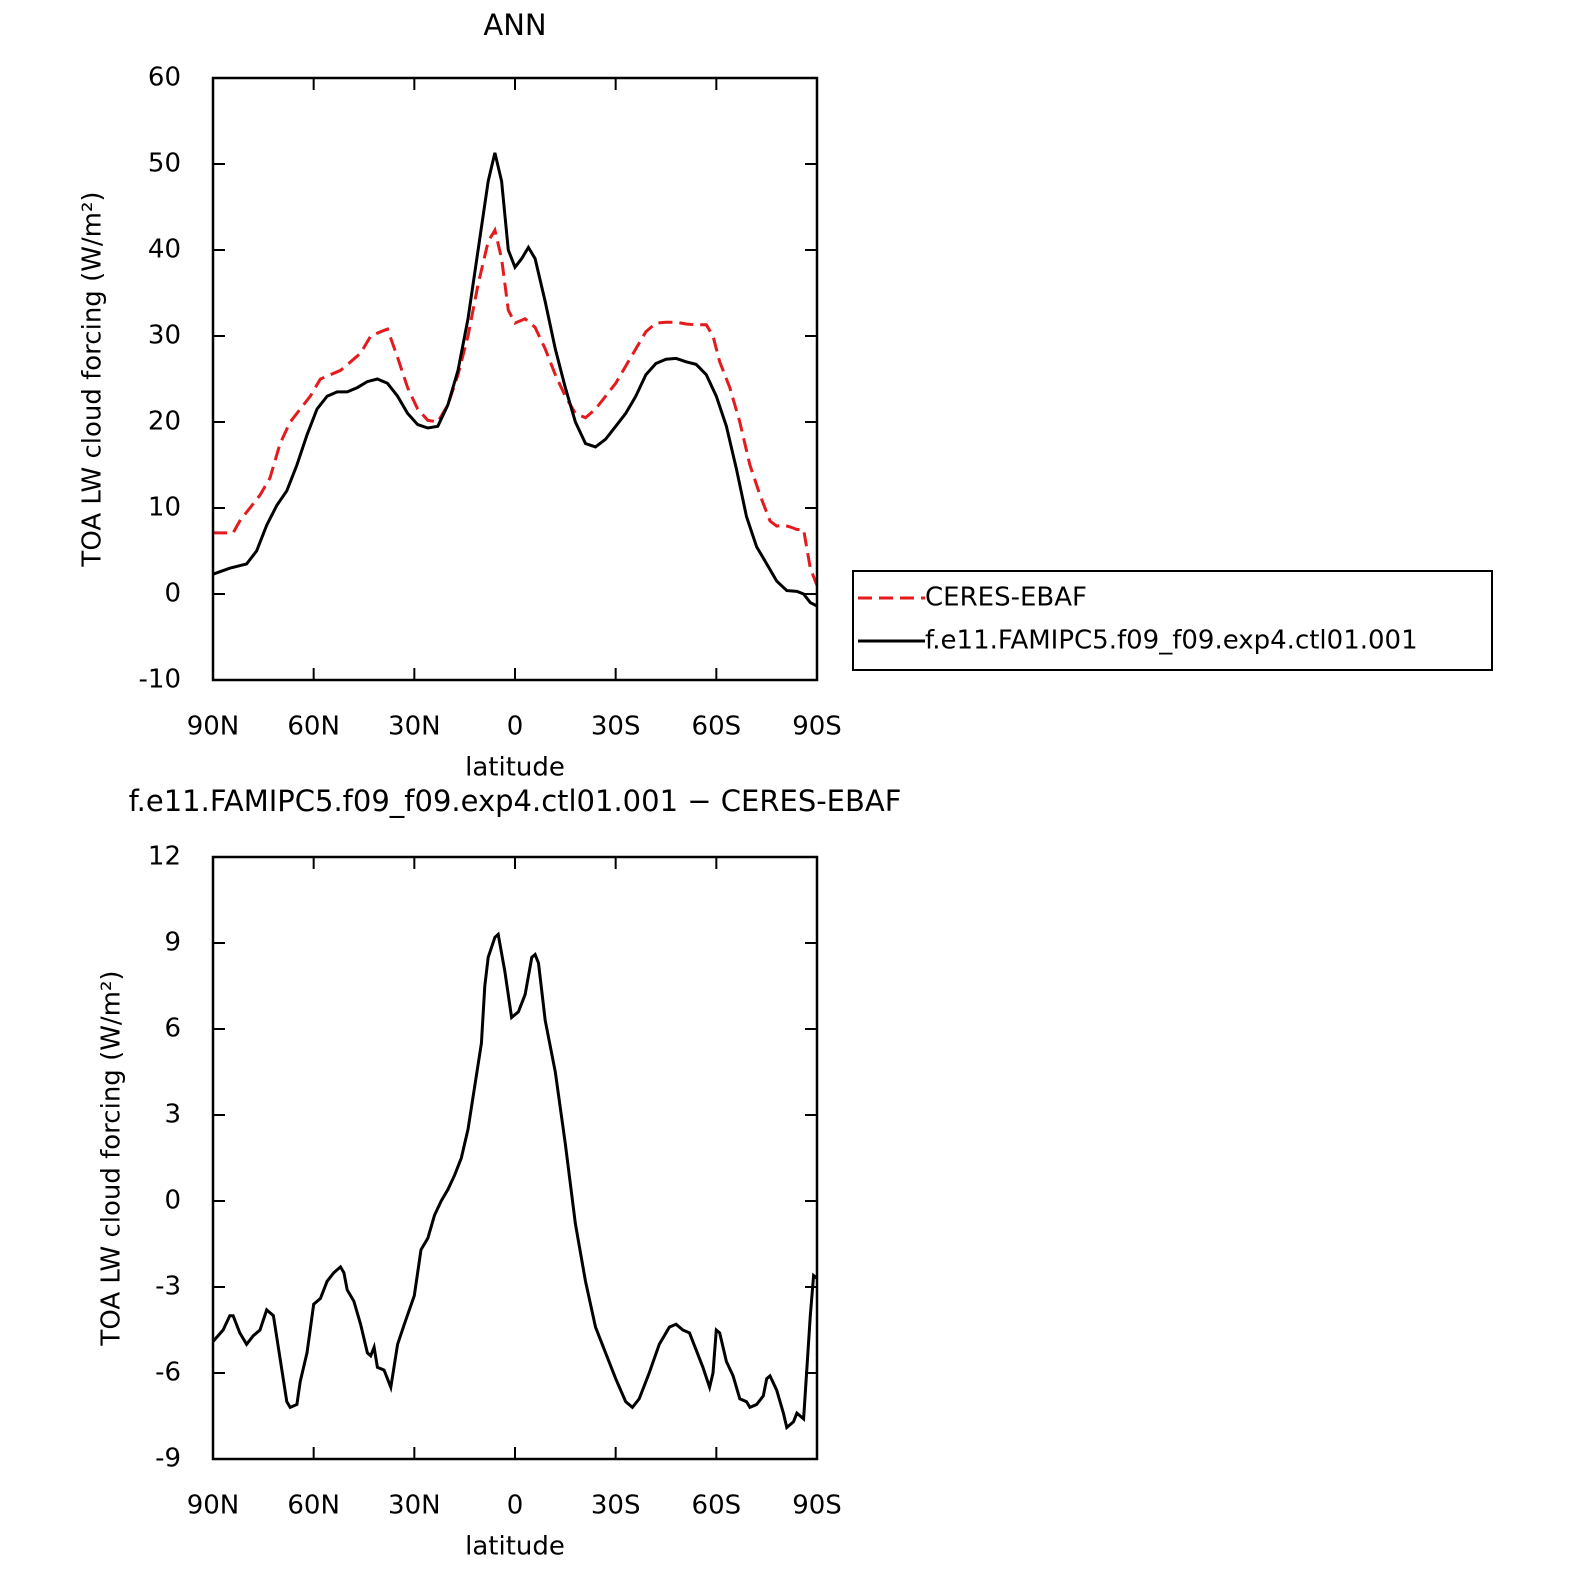 This screenshot has height=1580, width=1580. I want to click on y-tick-label: -6, so click(168, 1373).